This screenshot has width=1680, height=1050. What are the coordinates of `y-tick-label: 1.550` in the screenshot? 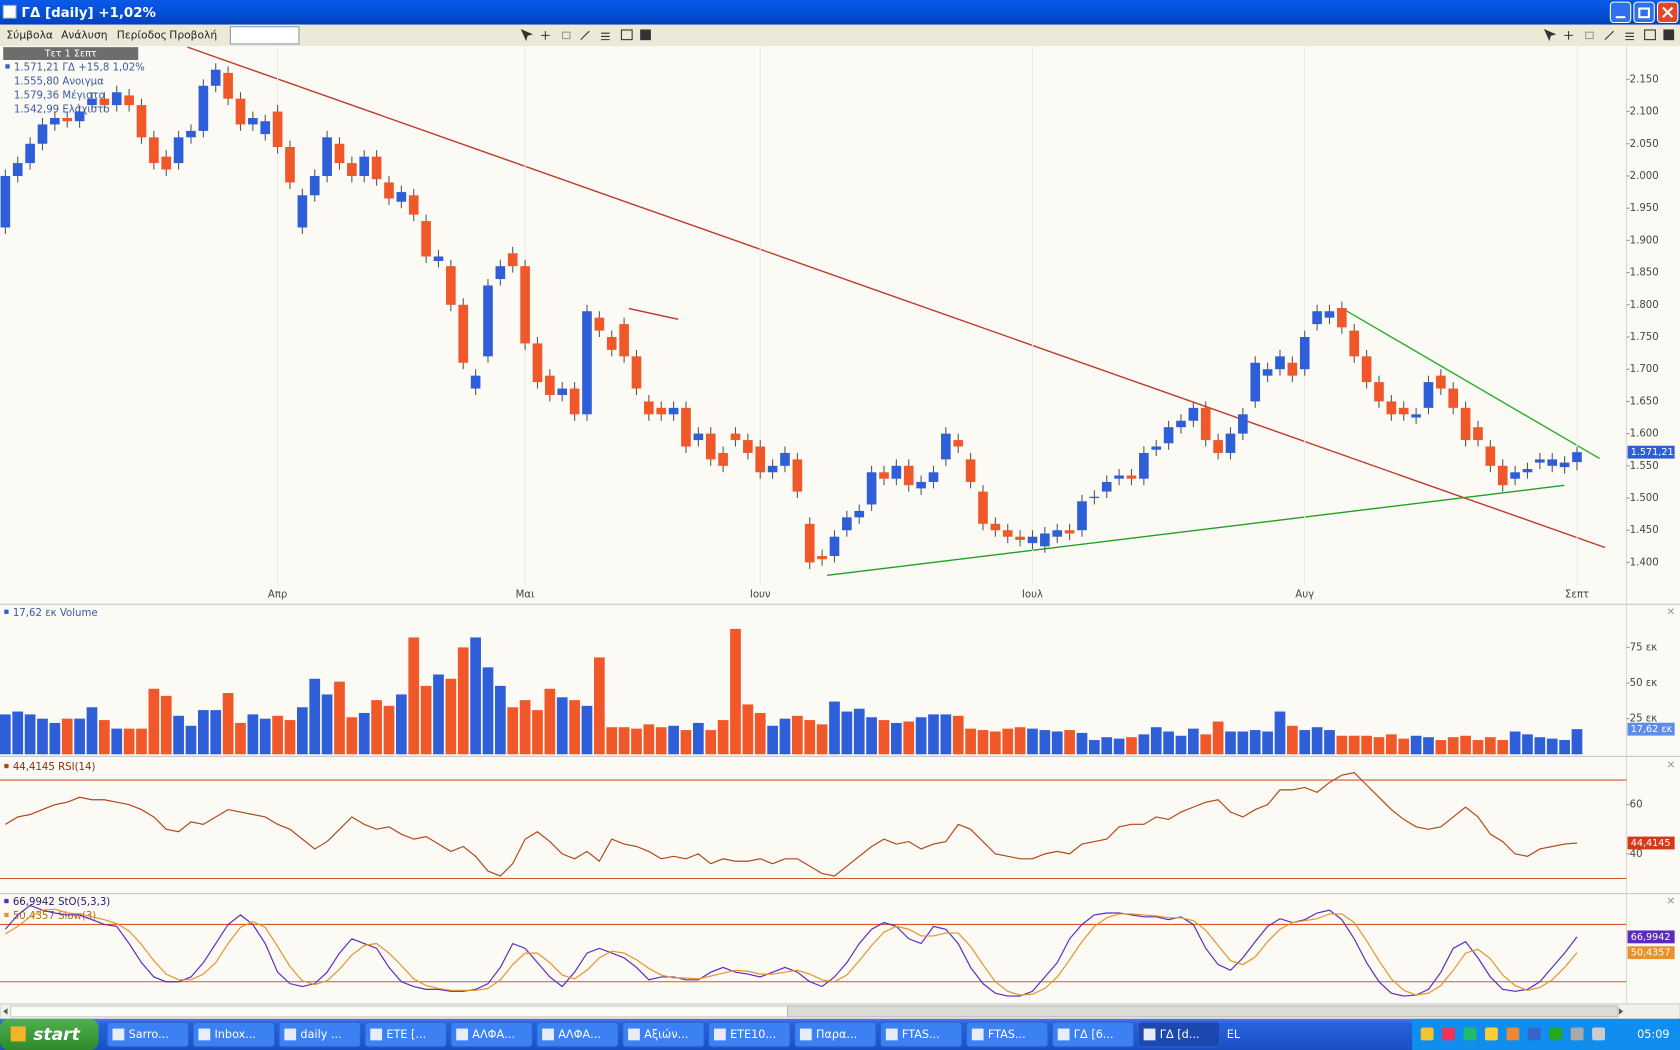 It's located at (1644, 466).